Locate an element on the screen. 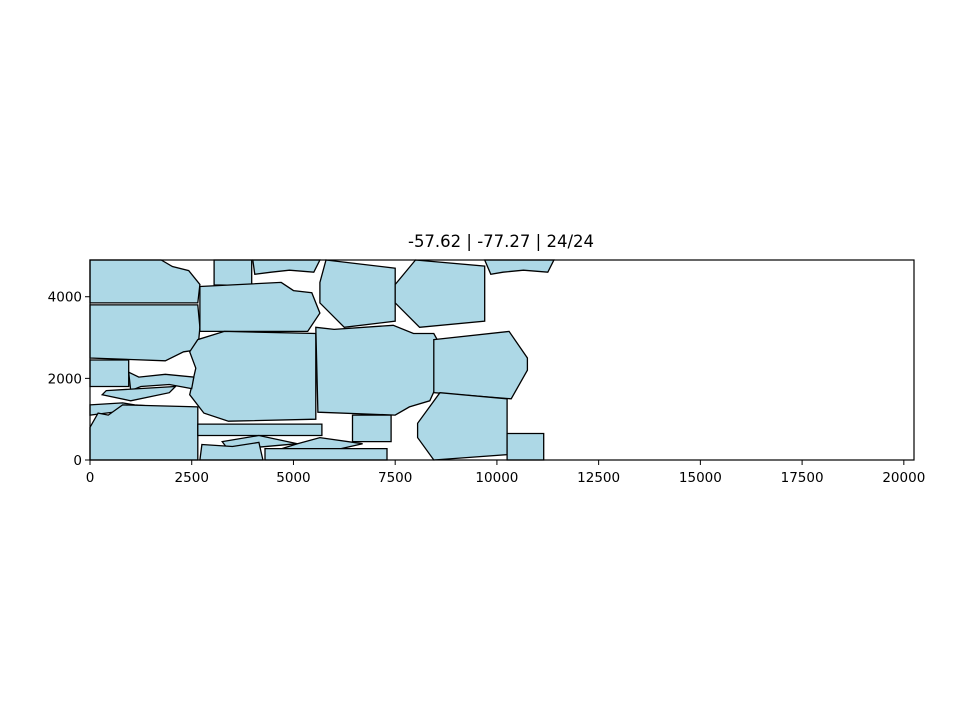 The width and height of the screenshot is (960, 720). y-tick-label: 2000 is located at coordinates (65, 379).